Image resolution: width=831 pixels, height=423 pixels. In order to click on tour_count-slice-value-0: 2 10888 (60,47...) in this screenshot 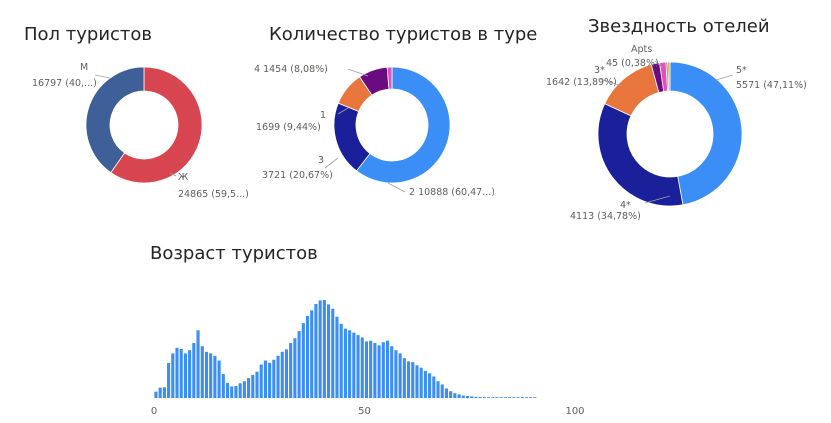, I will do `click(452, 192)`.